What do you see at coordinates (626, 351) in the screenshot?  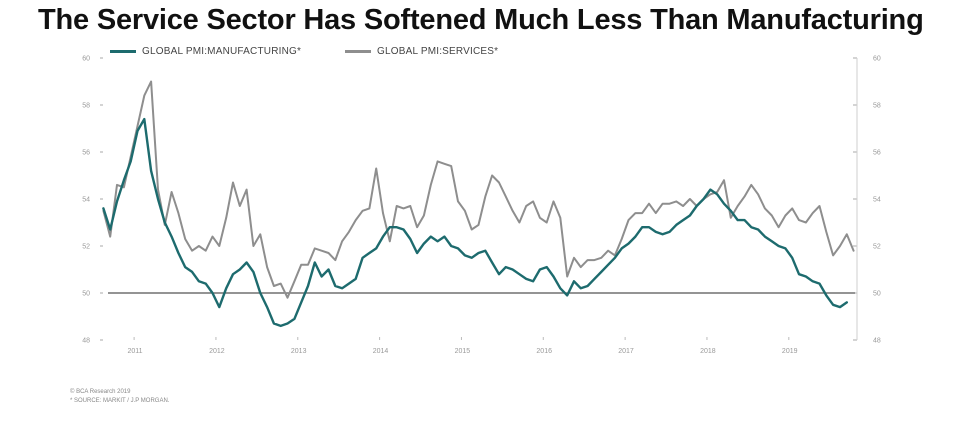 I see `x-tick-label: 2017` at bounding box center [626, 351].